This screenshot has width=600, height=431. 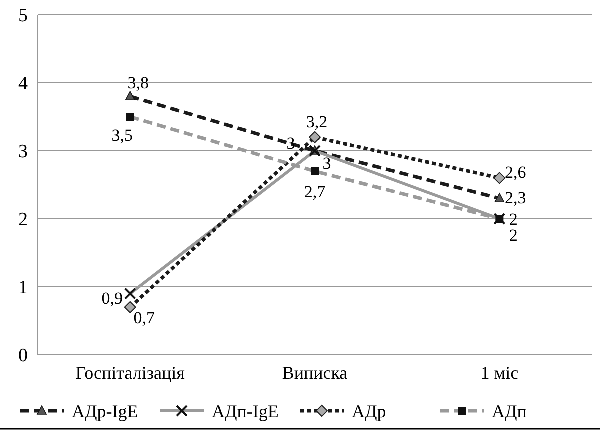 What do you see at coordinates (245, 411) in the screenshot?
I see `legend-label: АДп-IgE` at bounding box center [245, 411].